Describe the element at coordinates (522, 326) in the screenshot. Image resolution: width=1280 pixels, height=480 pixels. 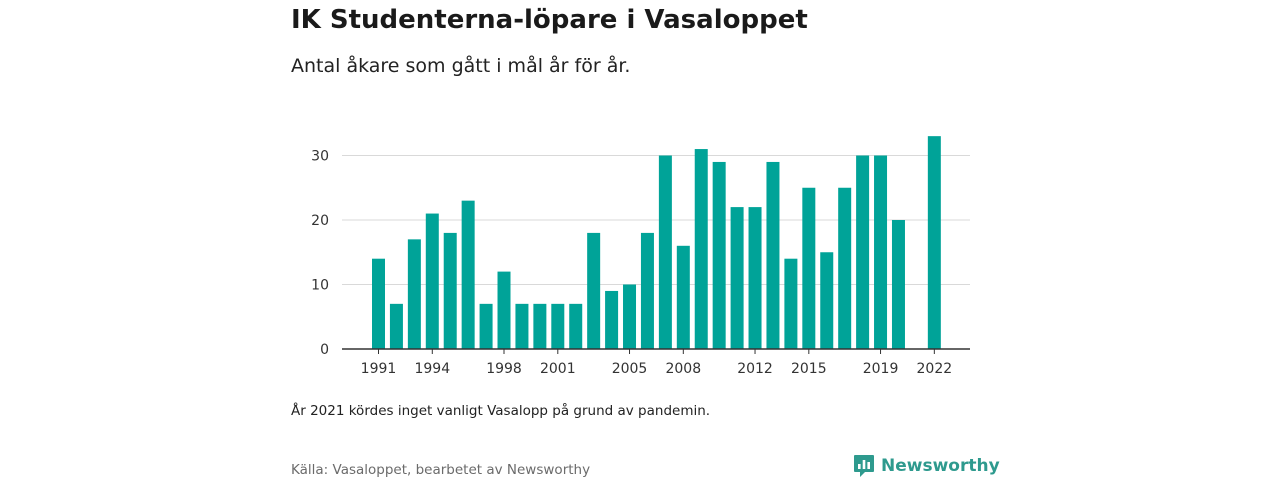
I see `bar-1999` at that location.